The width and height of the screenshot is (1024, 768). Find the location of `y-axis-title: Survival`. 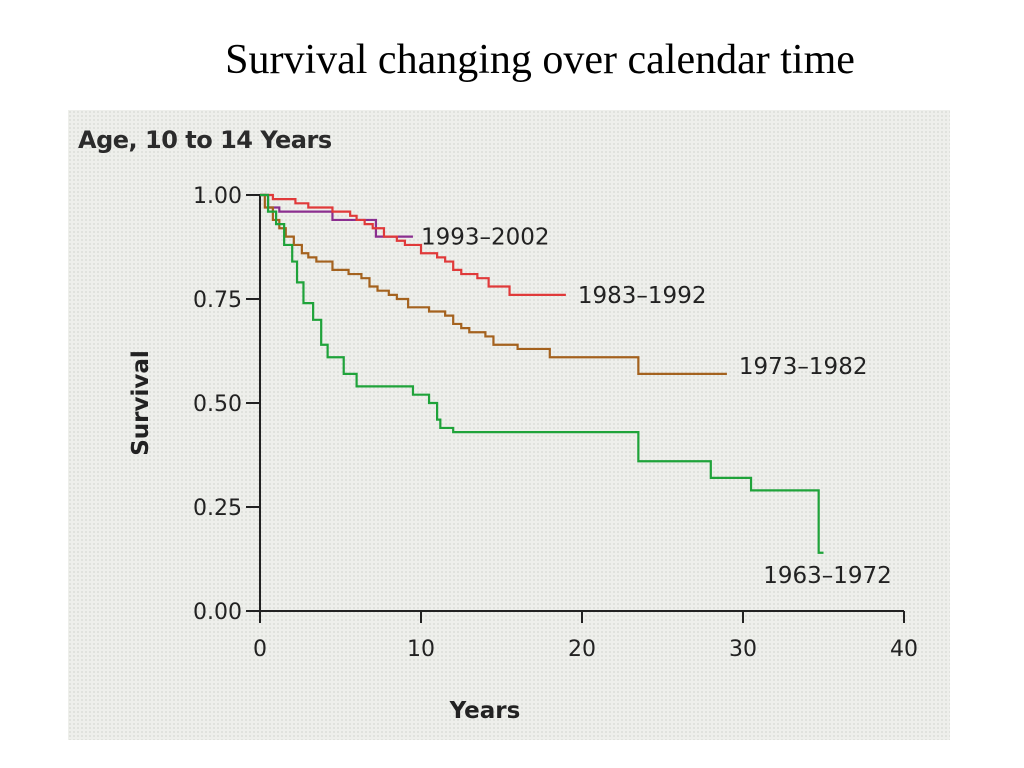

y-axis-title: Survival is located at coordinates (141, 403).